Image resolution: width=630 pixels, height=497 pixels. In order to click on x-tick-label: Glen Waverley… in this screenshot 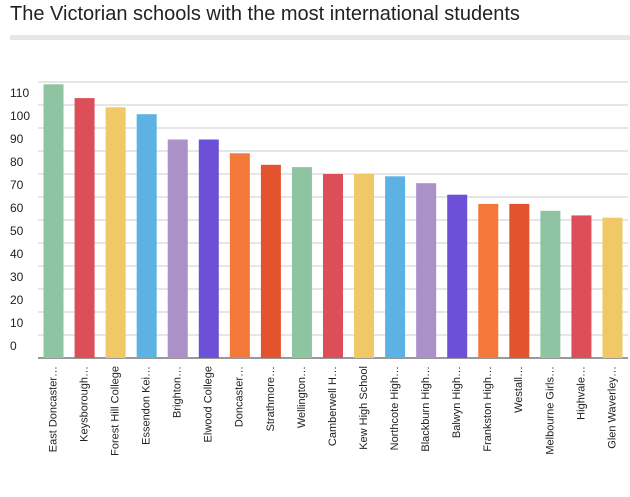, I will do `click(612, 407)`.